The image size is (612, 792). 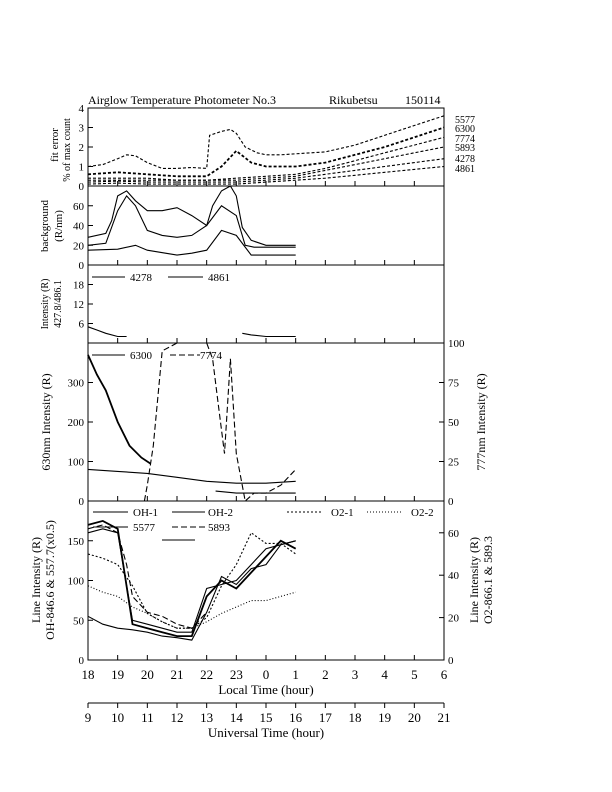 I want to click on fit-error-line-label: 4278, so click(x=465, y=159).